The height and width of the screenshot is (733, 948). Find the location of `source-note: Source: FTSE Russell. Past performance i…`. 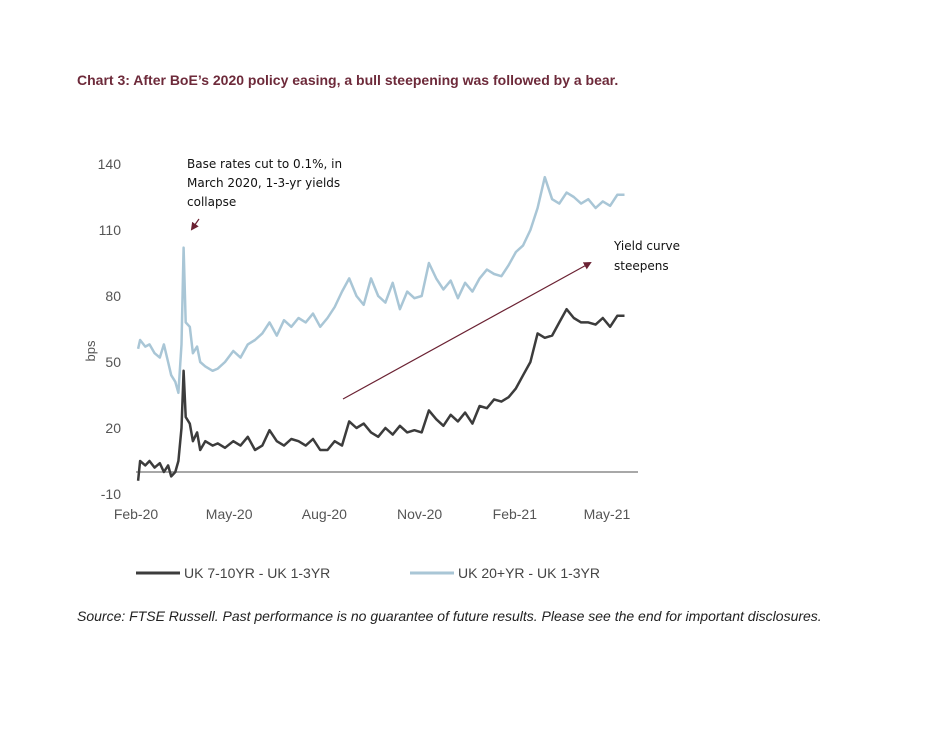

source-note: Source: FTSE Russell. Past performance i… is located at coordinates (449, 616).